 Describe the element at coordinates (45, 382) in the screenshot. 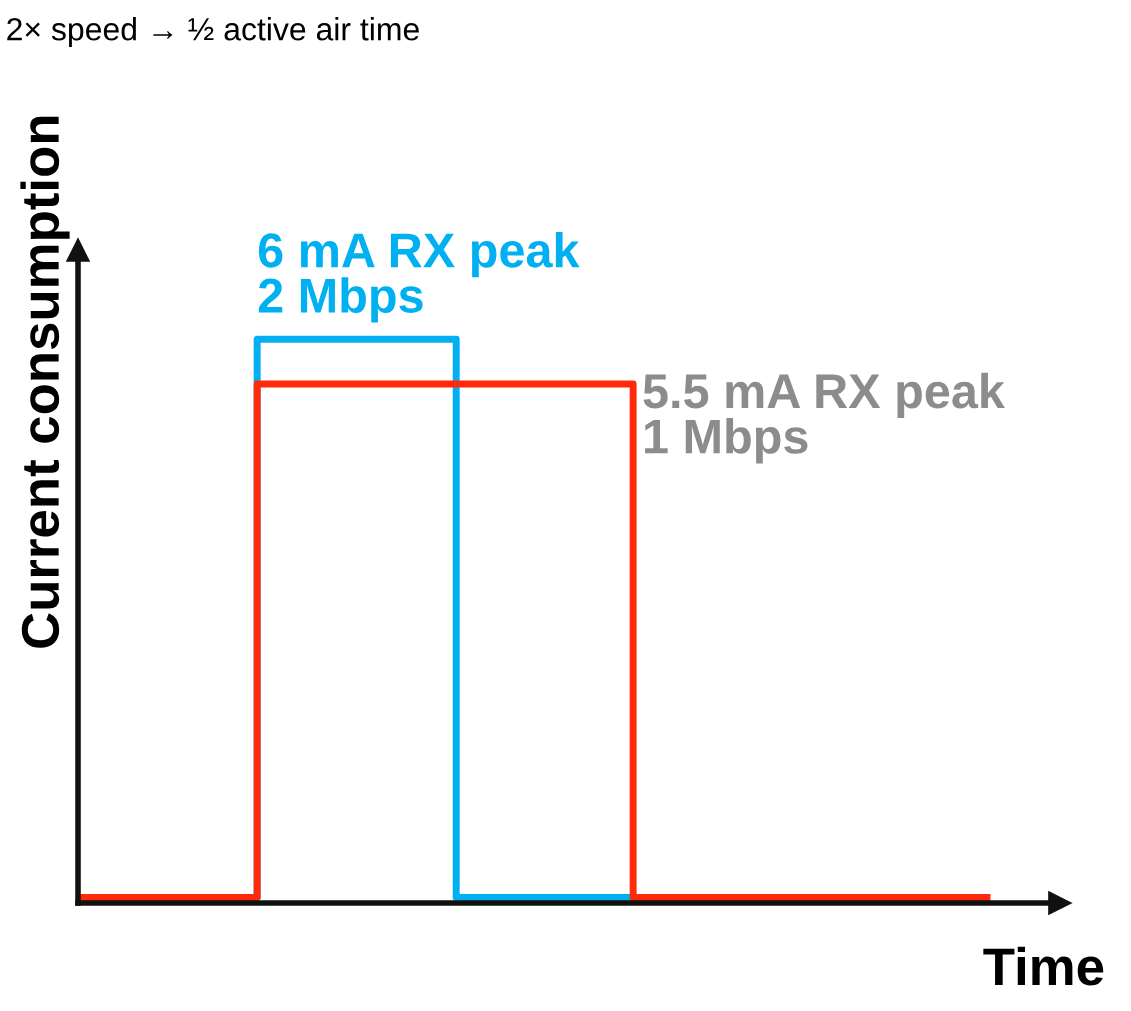

I see `y-axis-title: Current consumption` at that location.